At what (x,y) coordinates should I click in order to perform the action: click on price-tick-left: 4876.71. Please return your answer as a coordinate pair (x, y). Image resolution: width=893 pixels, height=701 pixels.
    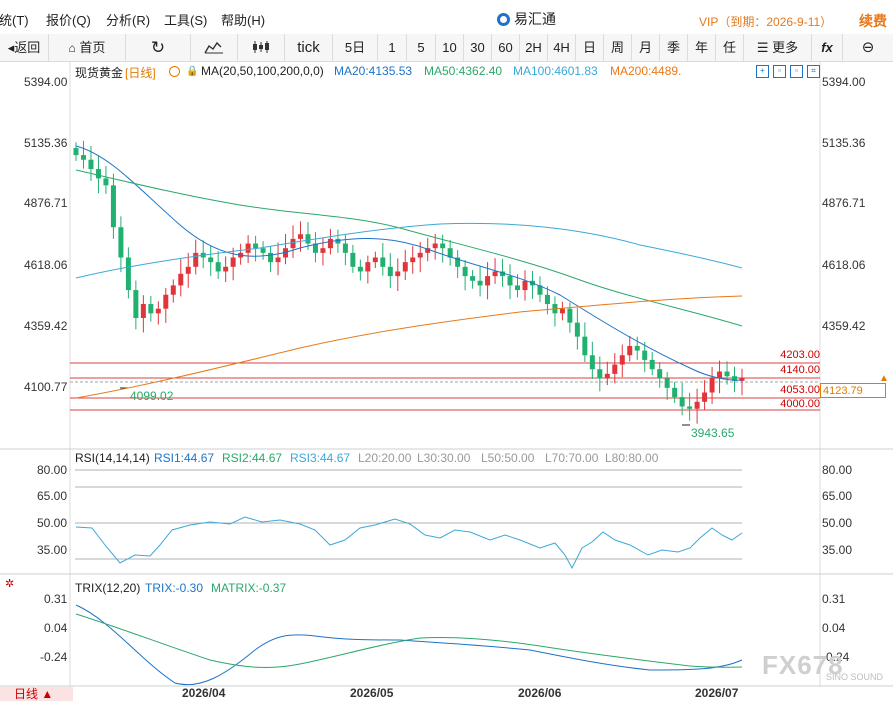
    Looking at the image, I should click on (46, 203).